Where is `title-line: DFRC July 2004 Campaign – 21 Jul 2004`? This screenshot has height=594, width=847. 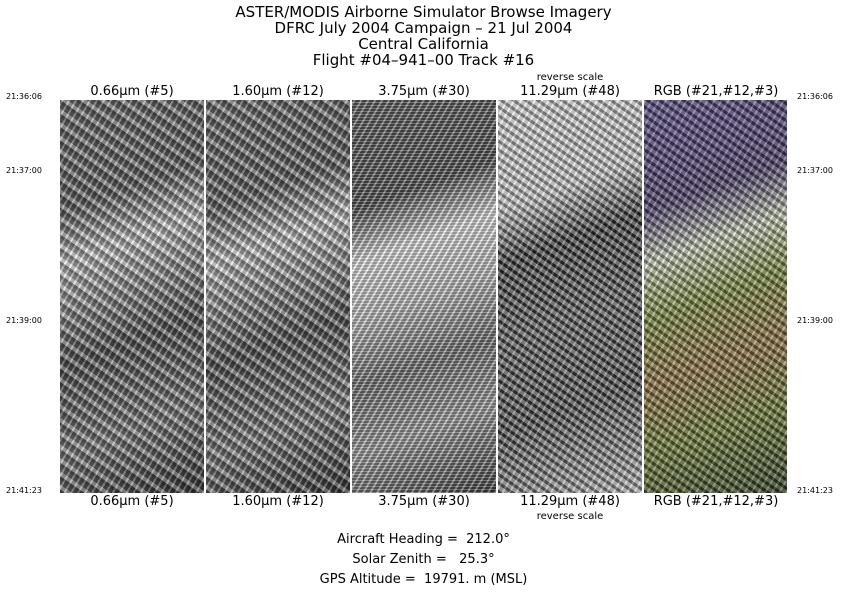
title-line: DFRC July 2004 Campaign – 21 Jul 2004 is located at coordinates (423, 28).